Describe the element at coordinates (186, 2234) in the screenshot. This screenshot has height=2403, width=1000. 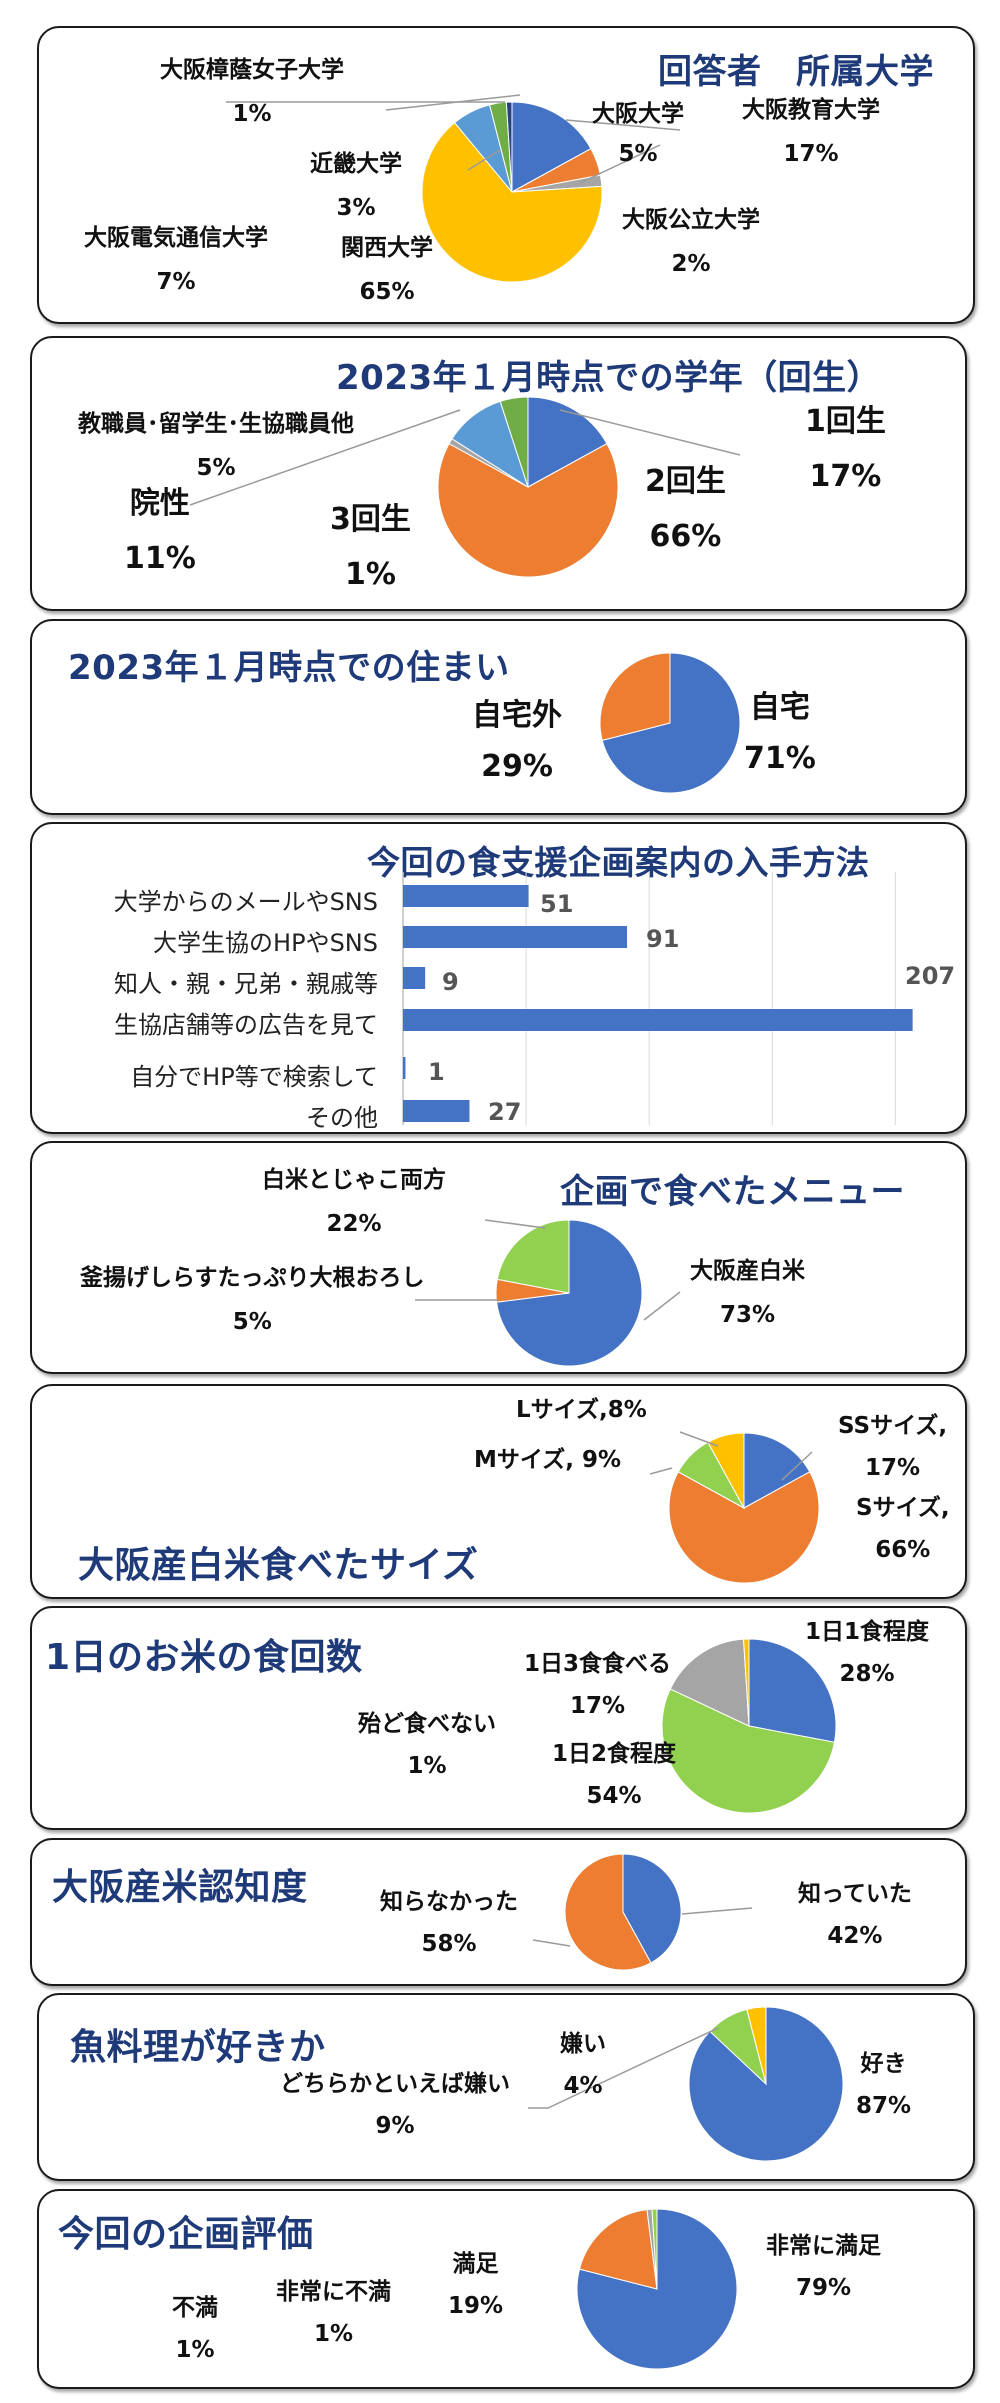
I see `chart-title-event-rating: 今回の企画評価` at that location.